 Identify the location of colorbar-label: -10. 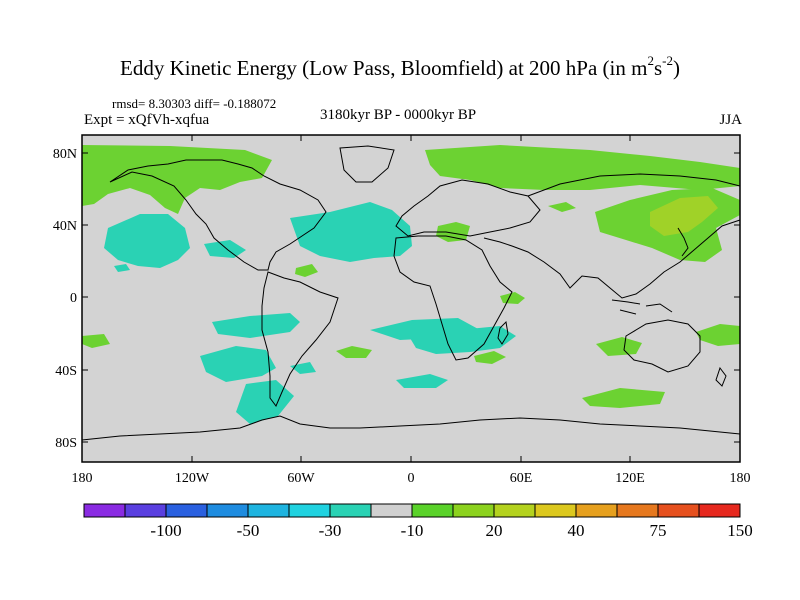
(412, 530).